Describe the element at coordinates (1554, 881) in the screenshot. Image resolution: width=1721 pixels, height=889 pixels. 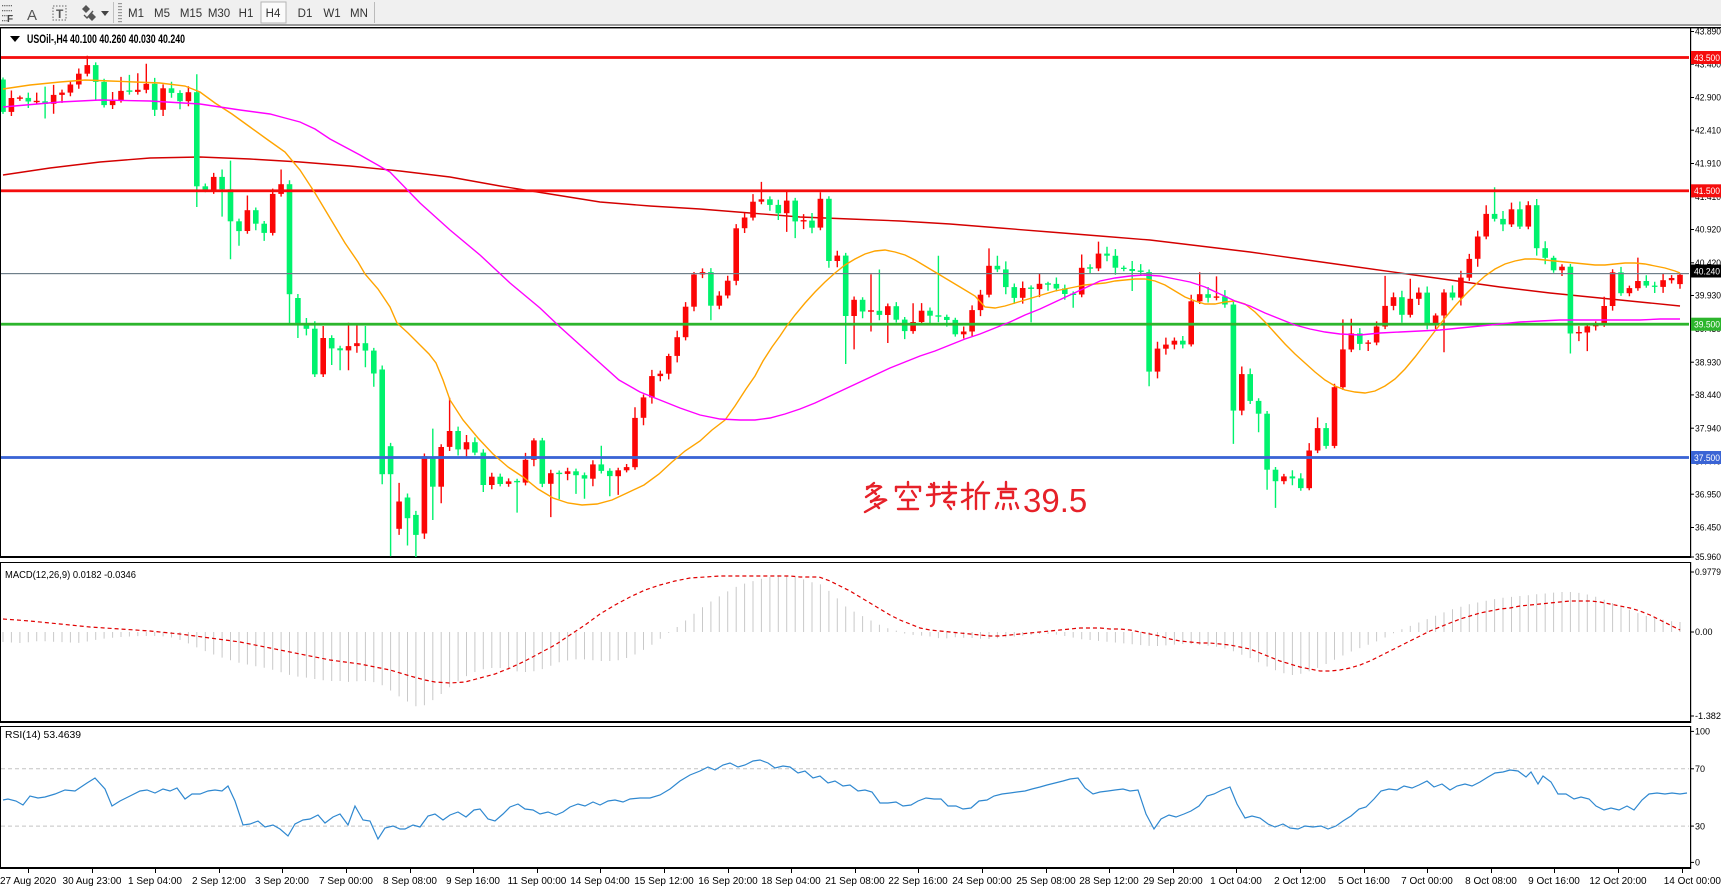
I see `svg-text: 9 Oct 16:00` at that location.